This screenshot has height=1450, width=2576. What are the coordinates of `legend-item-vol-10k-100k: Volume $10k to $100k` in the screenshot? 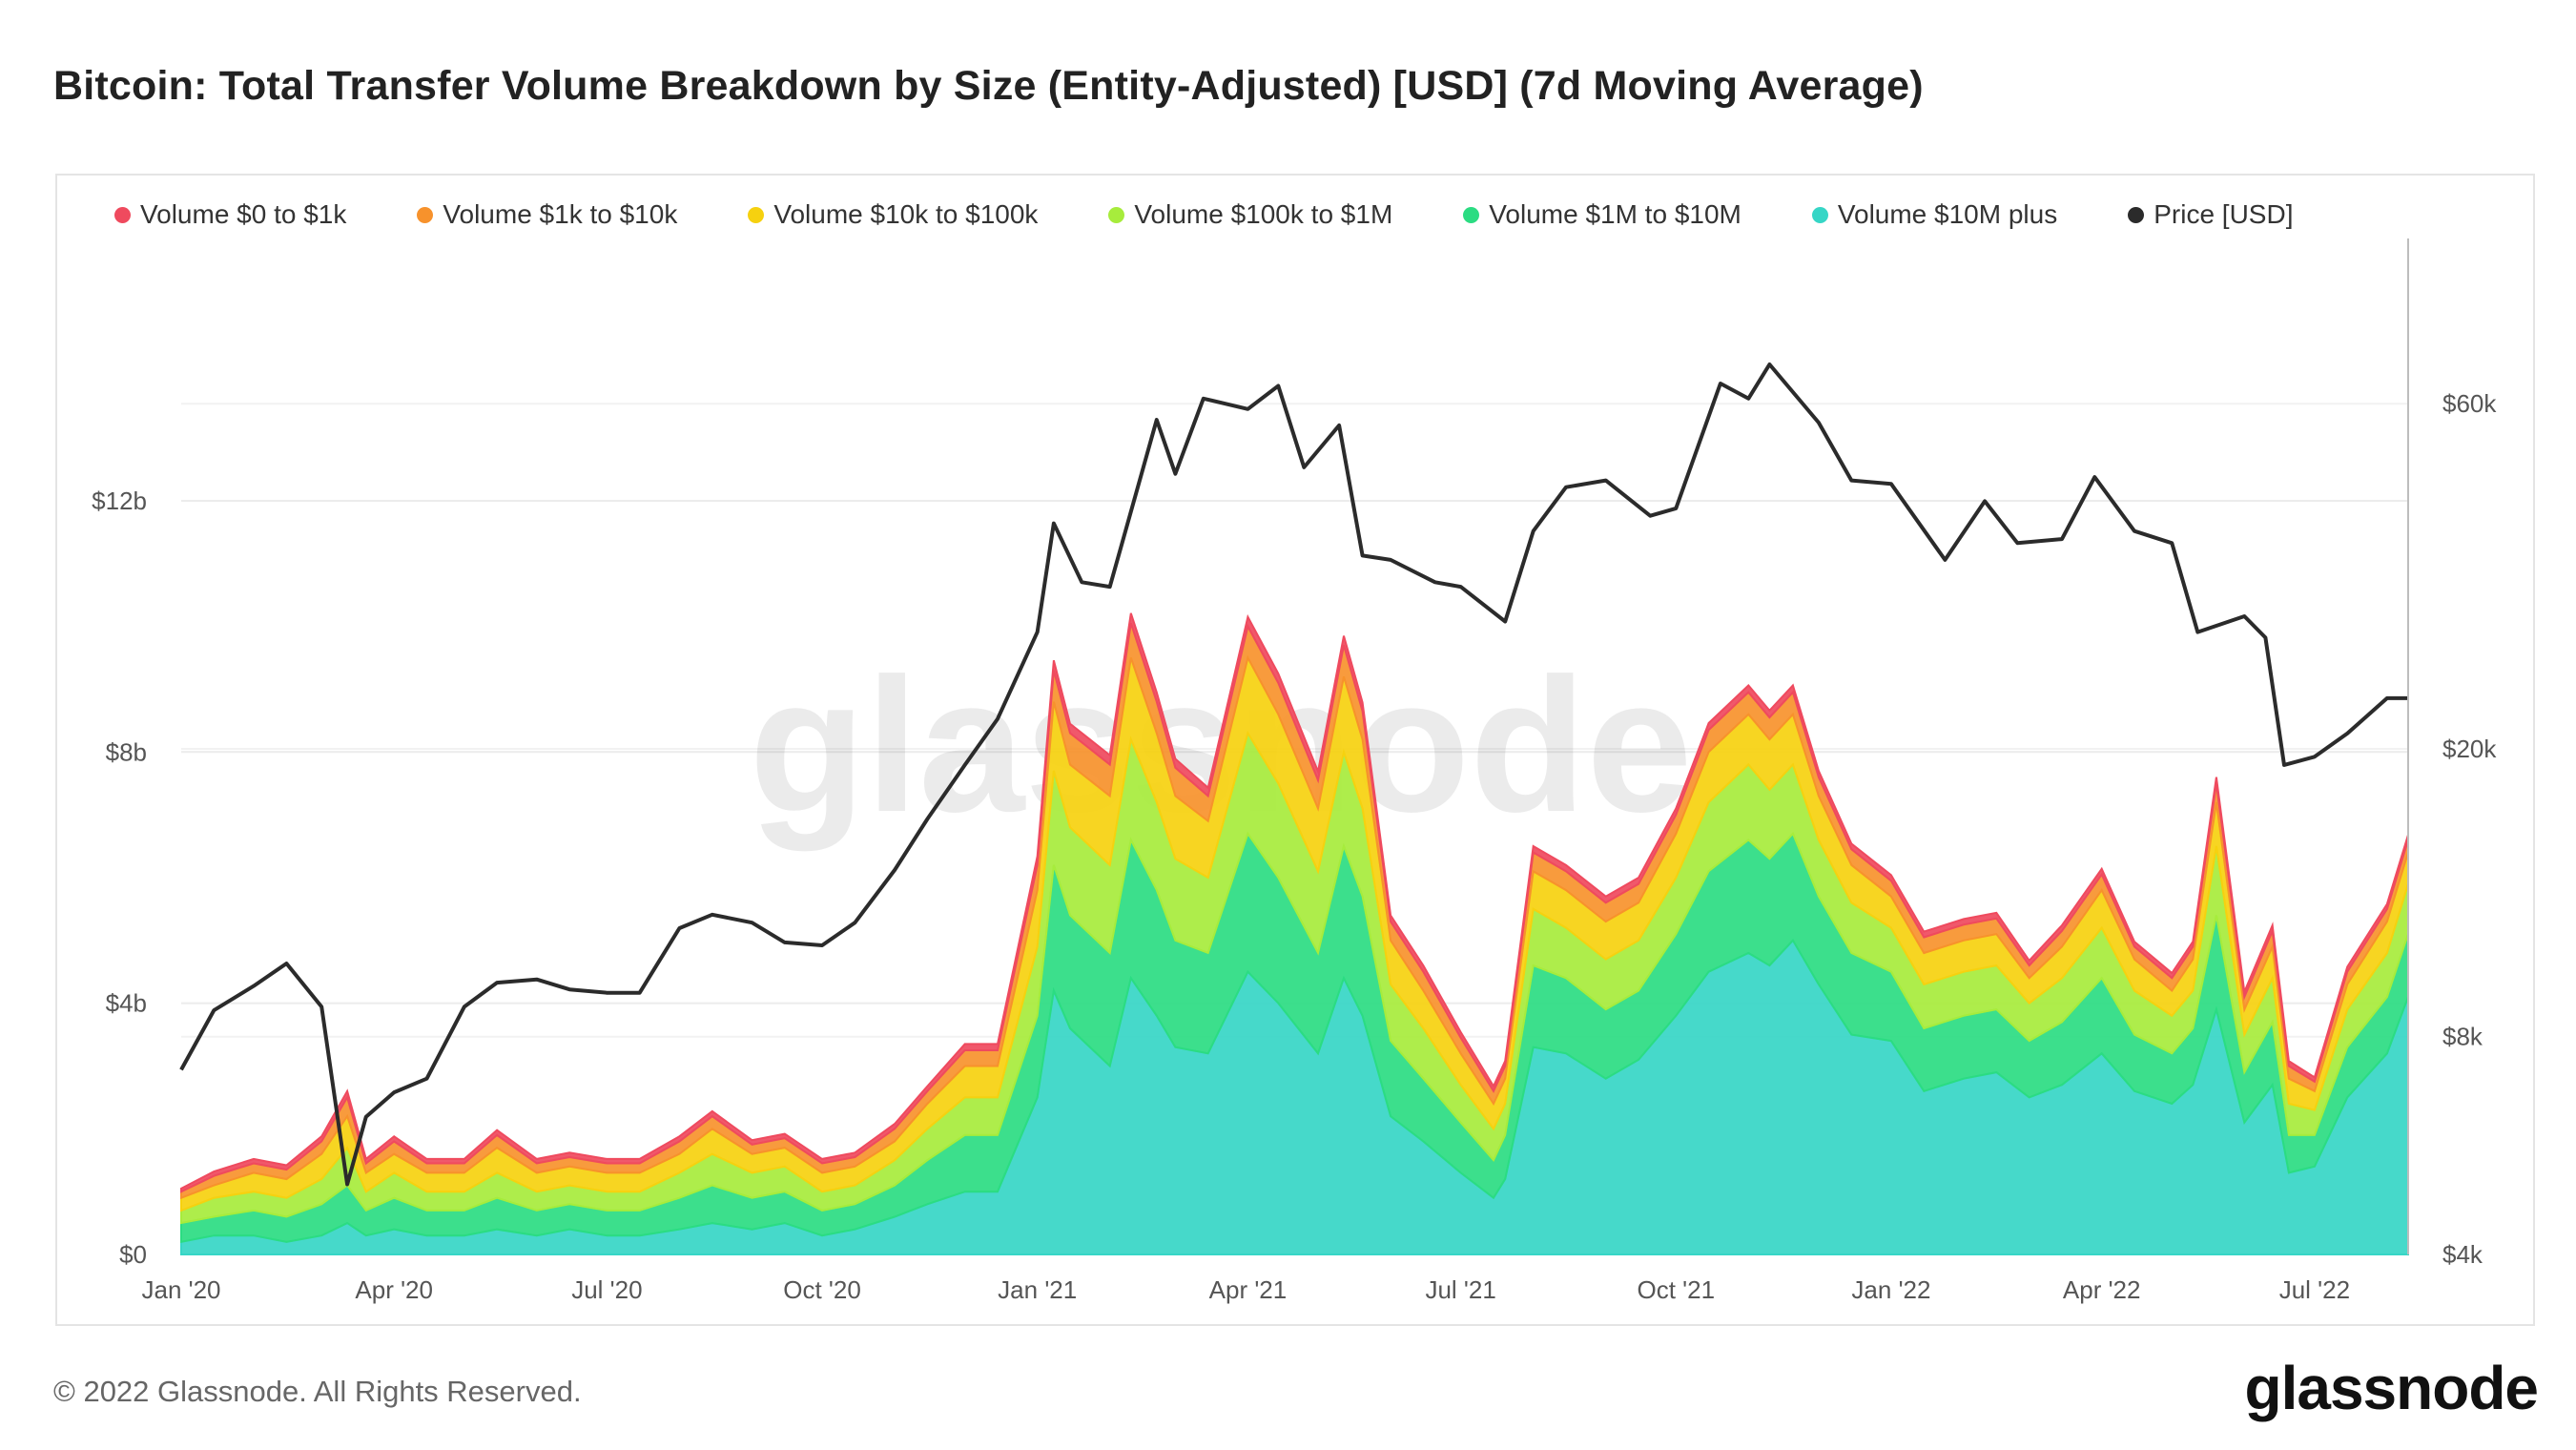 It's located at (893, 215).